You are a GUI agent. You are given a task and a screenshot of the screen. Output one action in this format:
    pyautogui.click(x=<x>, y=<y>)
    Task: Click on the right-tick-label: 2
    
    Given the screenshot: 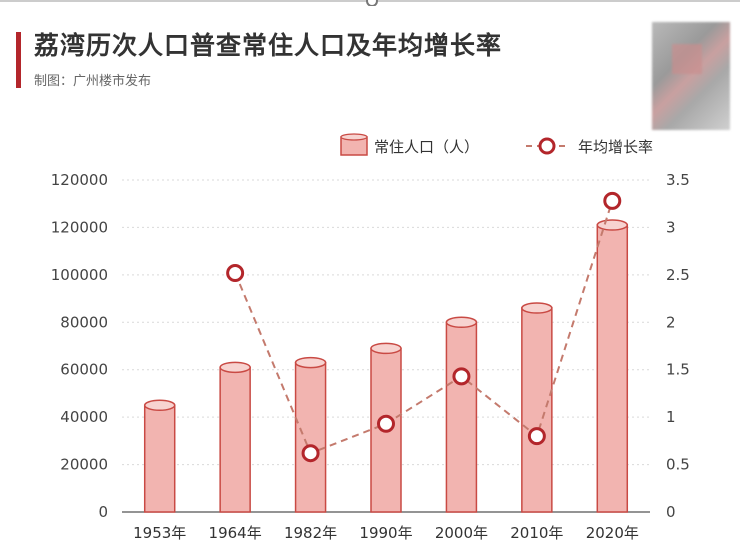 What is the action you would take?
    pyautogui.click(x=671, y=322)
    